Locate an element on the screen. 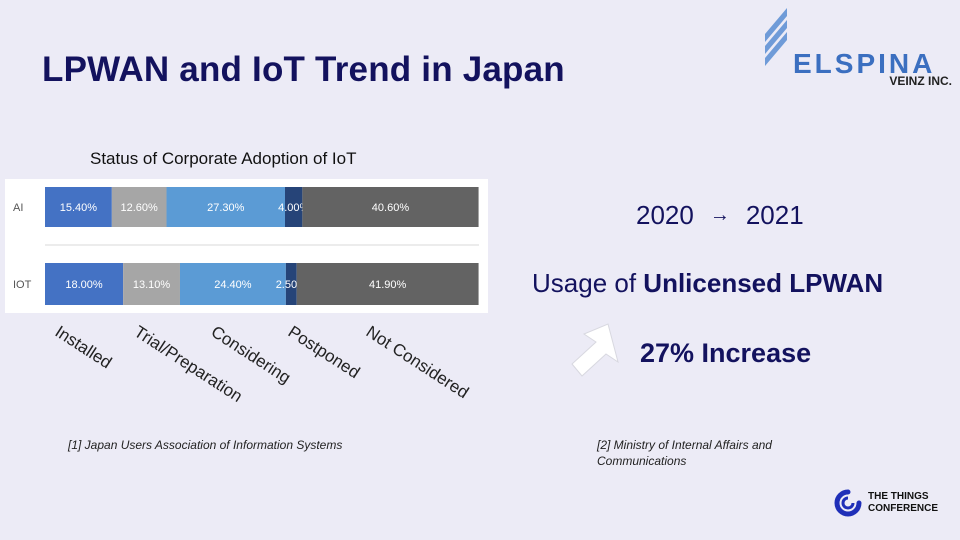 Image resolution: width=960 pixels, height=540 pixels. legend-item: Not Considered is located at coordinates (417, 362).